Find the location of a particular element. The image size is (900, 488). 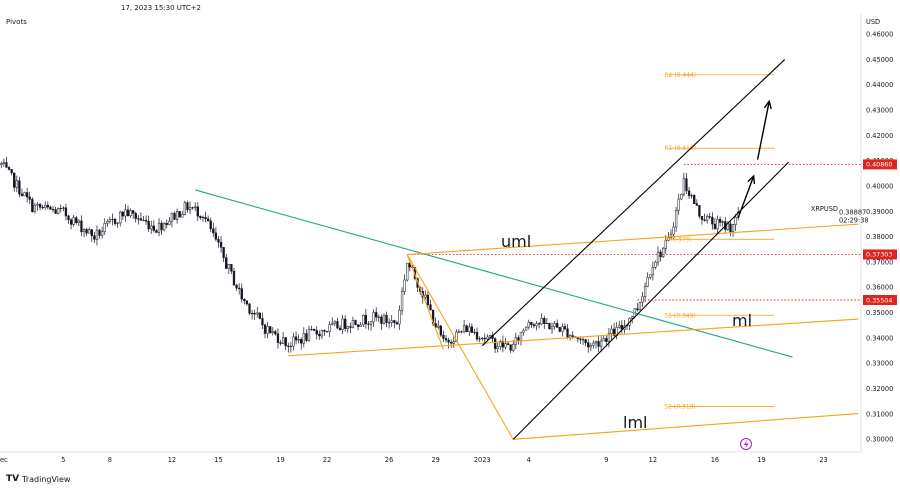

symbol-label: XRPUSD is located at coordinates (824, 209).